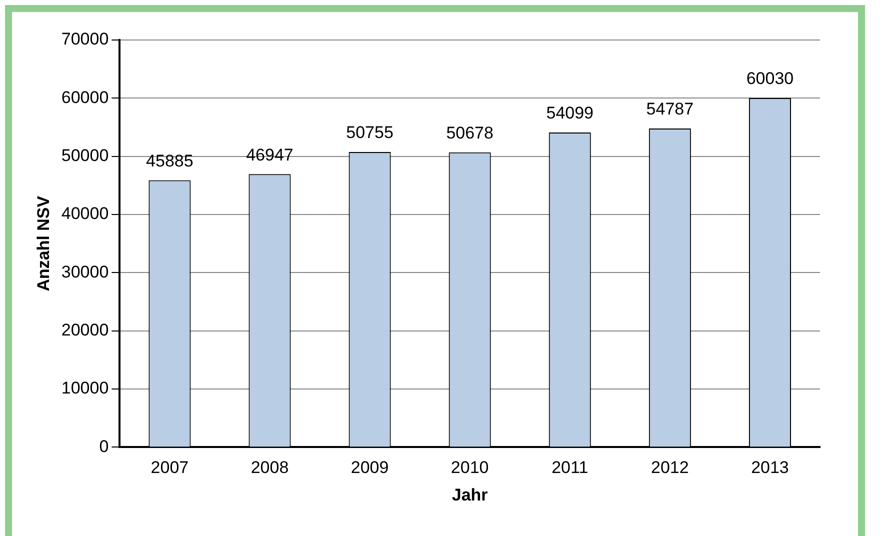 This screenshot has width=882, height=536. Describe the element at coordinates (85, 39) in the screenshot. I see `y-tick-label: 70000` at that location.